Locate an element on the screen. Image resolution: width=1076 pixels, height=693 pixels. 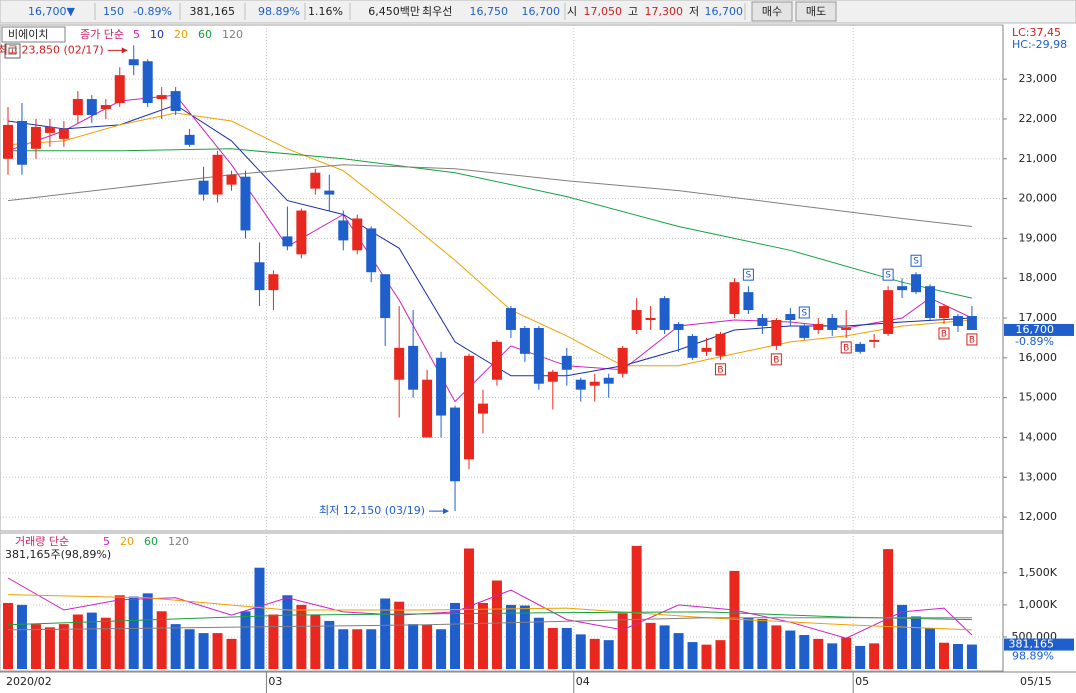
y-tick-label: 17,000 is located at coordinates (1038, 317).